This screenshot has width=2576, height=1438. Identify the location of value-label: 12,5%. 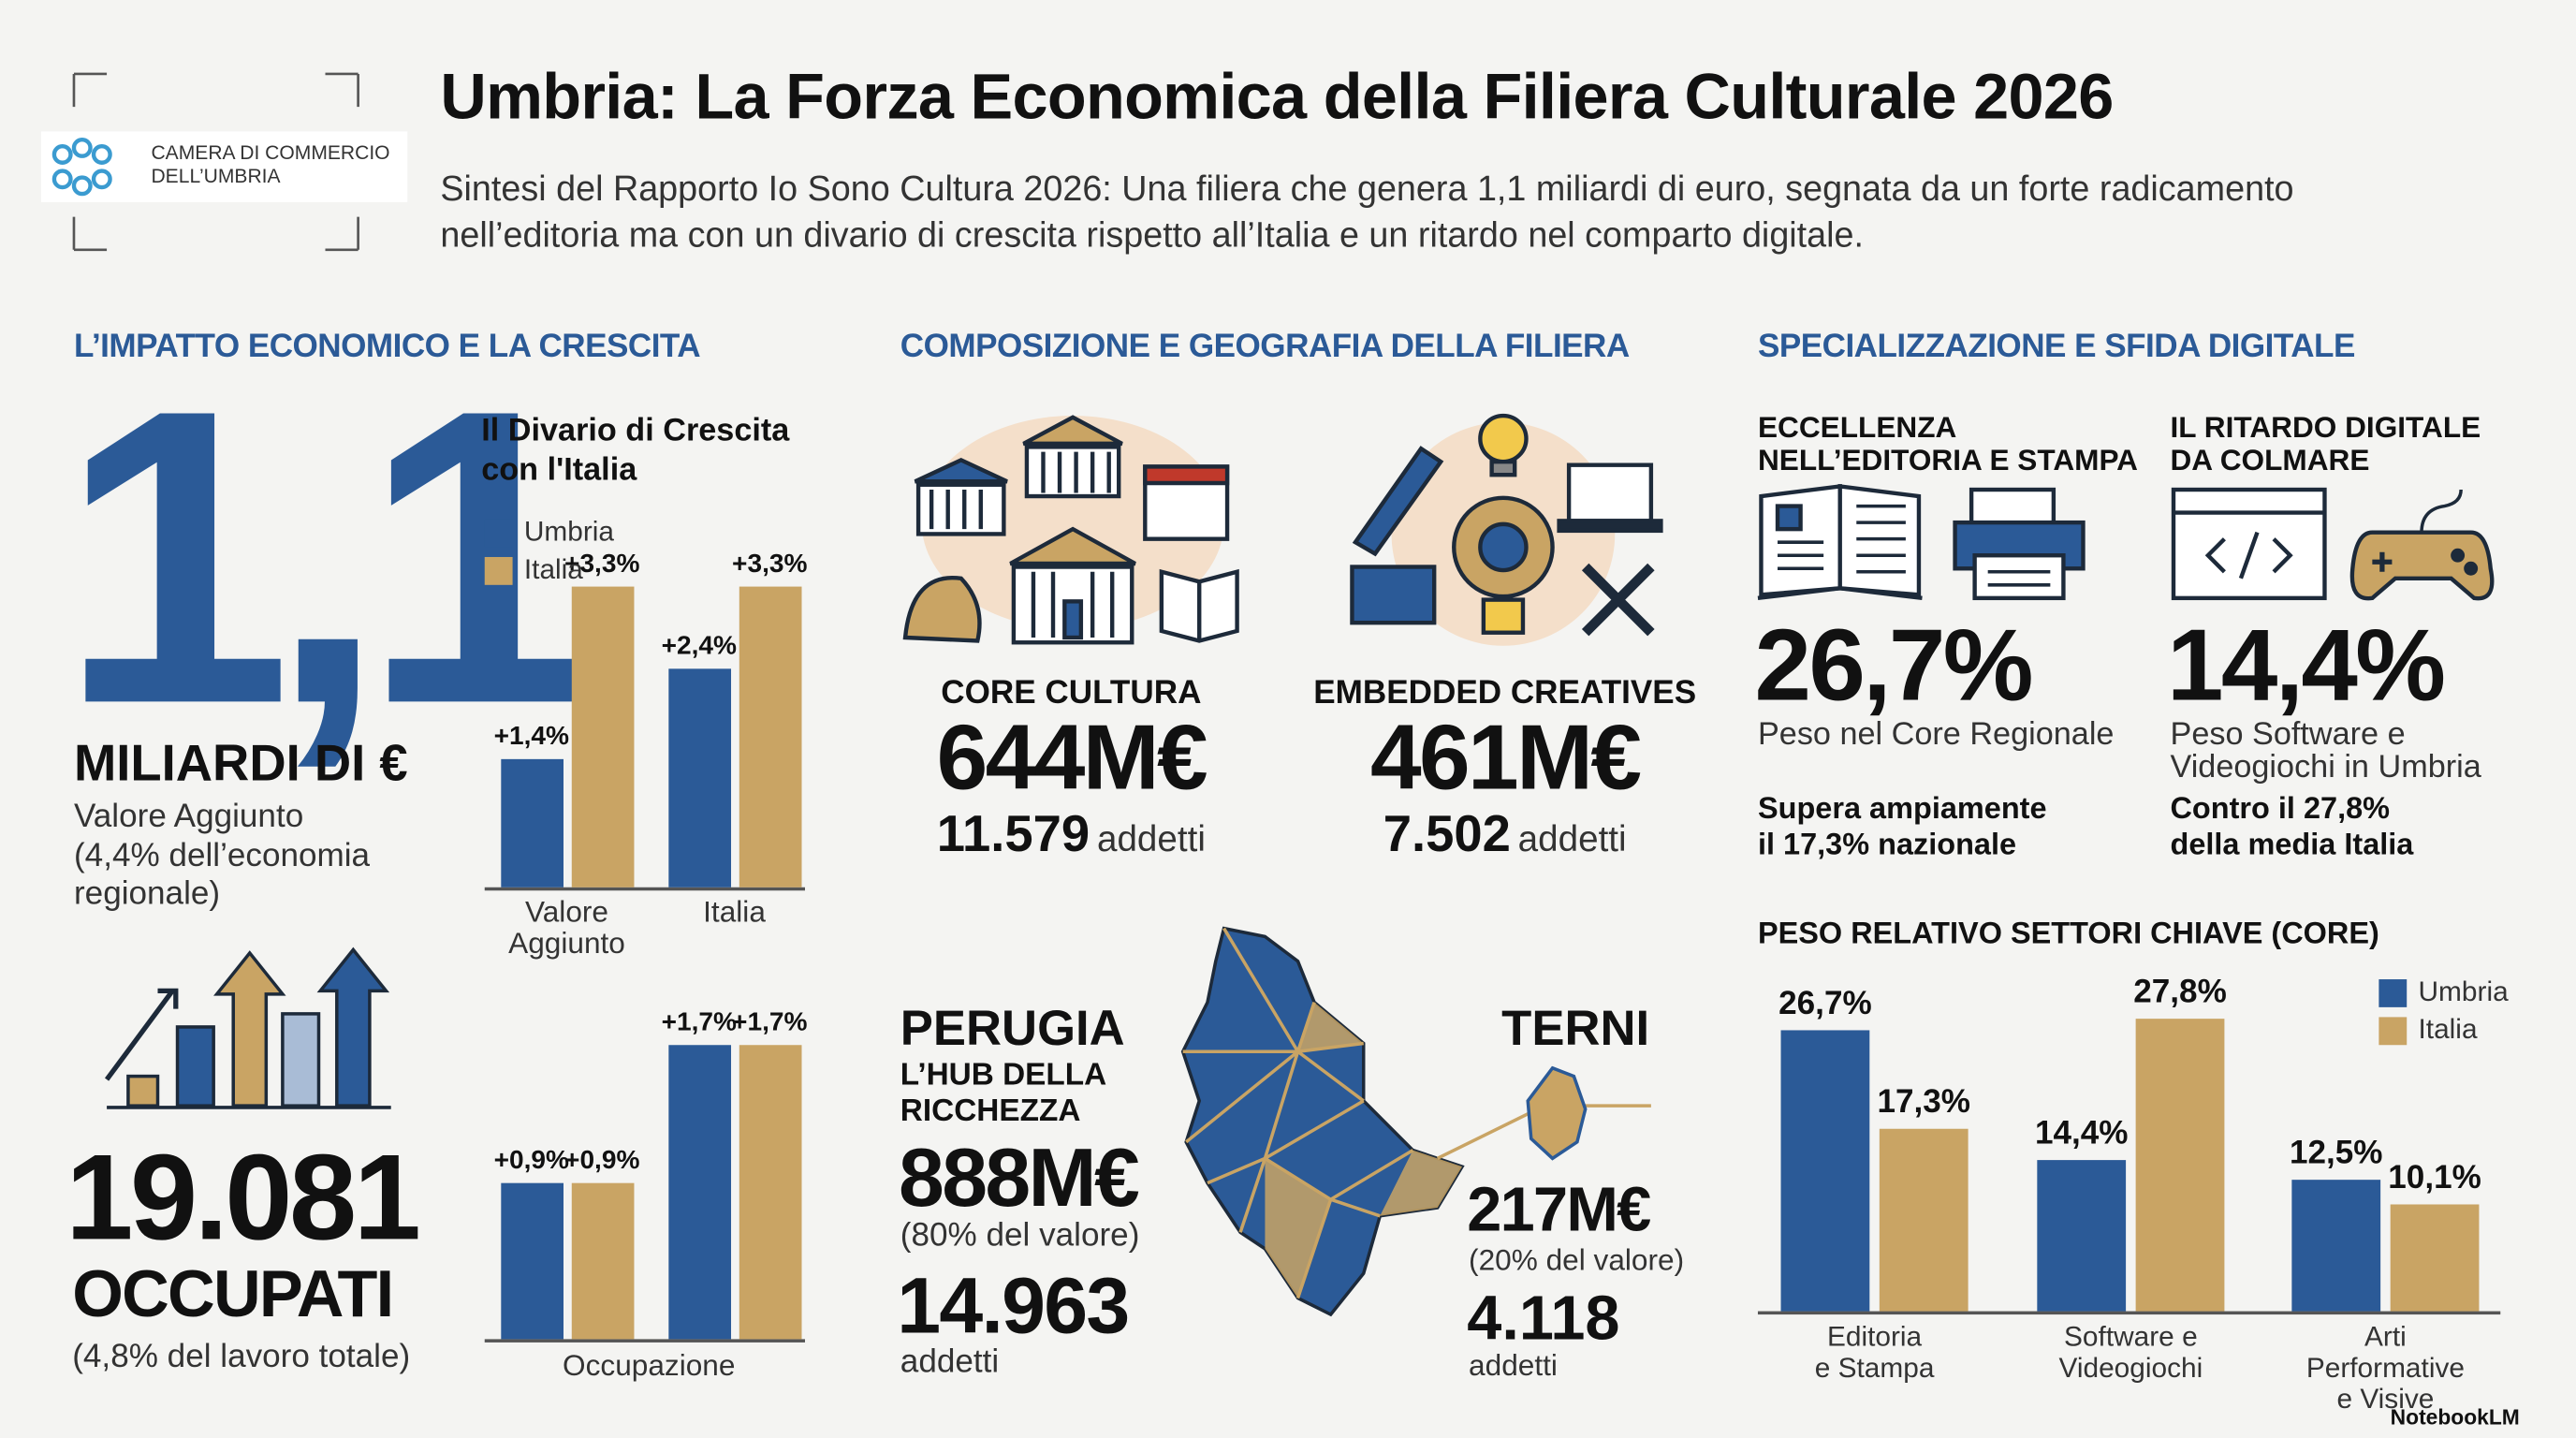
(2336, 1153).